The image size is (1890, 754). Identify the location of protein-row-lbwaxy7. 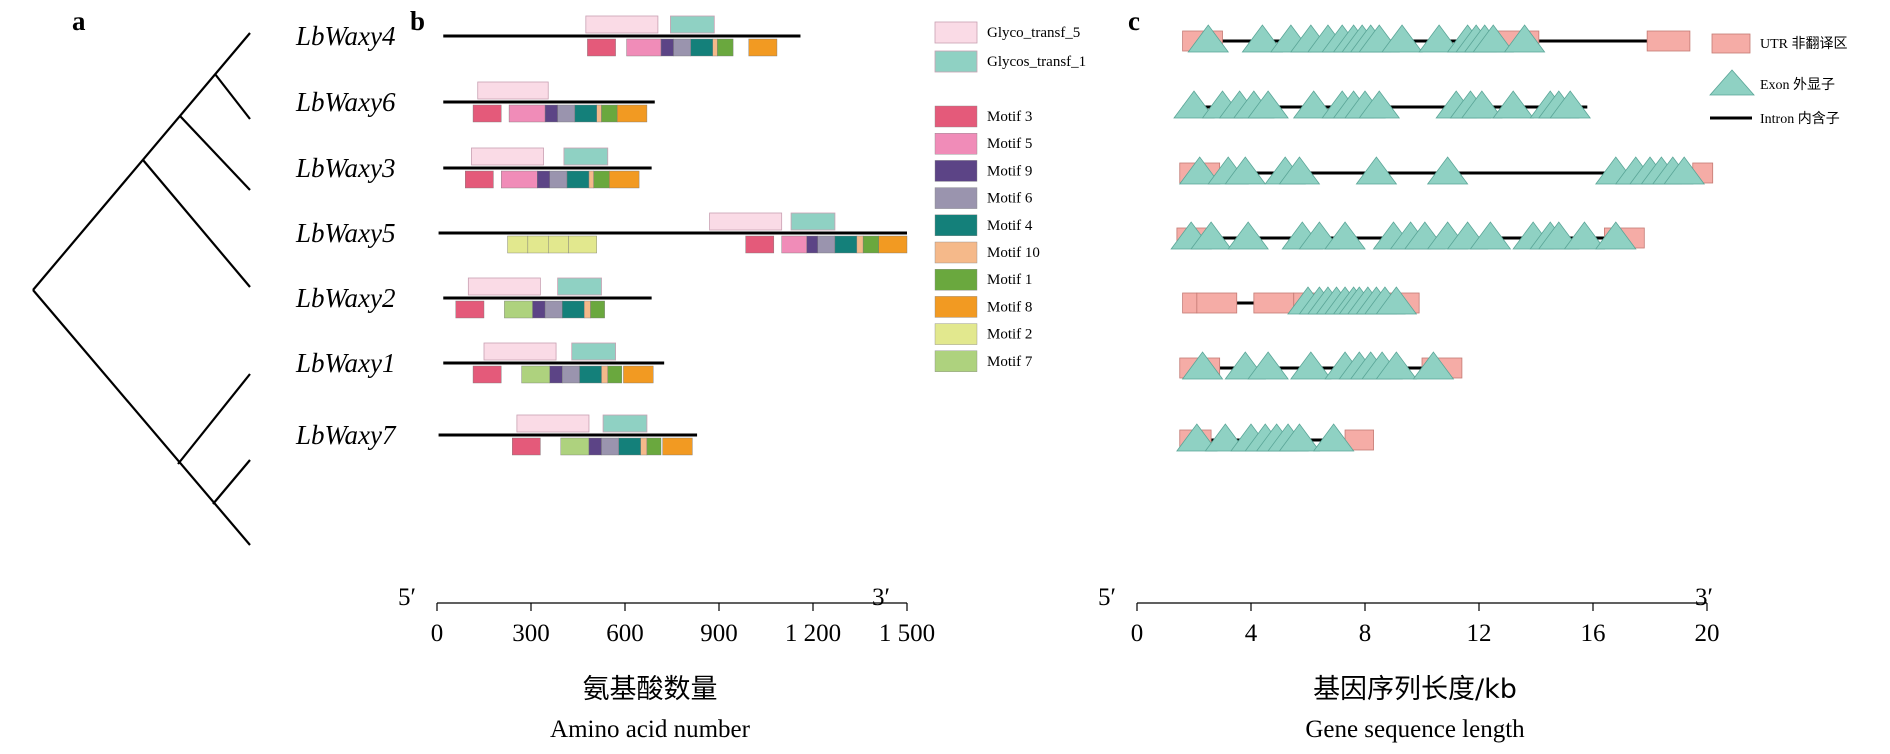
(568, 435).